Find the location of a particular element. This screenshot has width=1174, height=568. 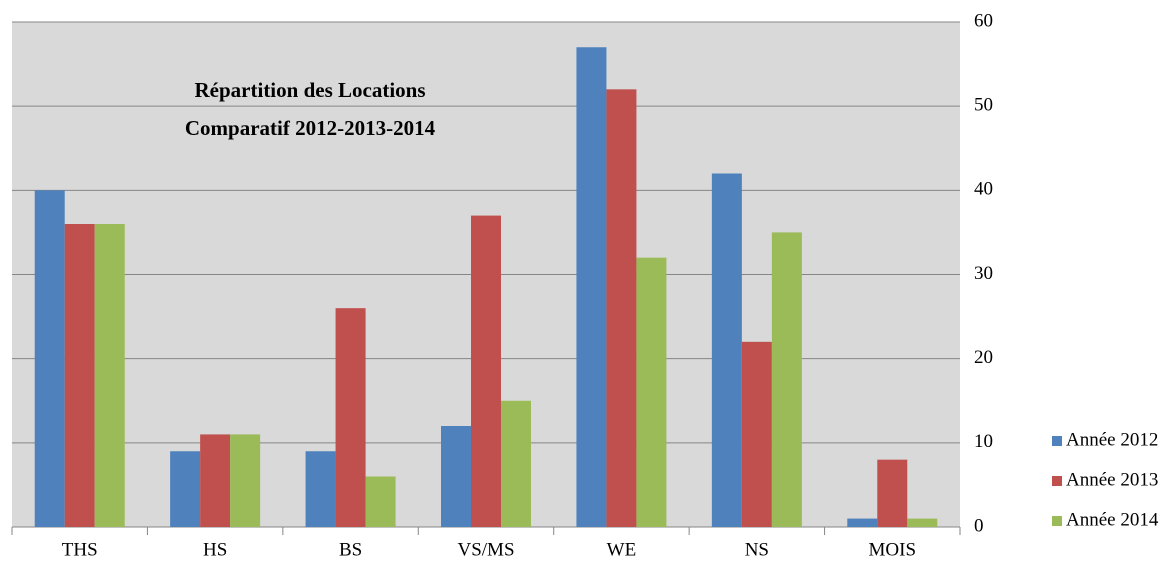

x-tick-label: THS is located at coordinates (80, 549).